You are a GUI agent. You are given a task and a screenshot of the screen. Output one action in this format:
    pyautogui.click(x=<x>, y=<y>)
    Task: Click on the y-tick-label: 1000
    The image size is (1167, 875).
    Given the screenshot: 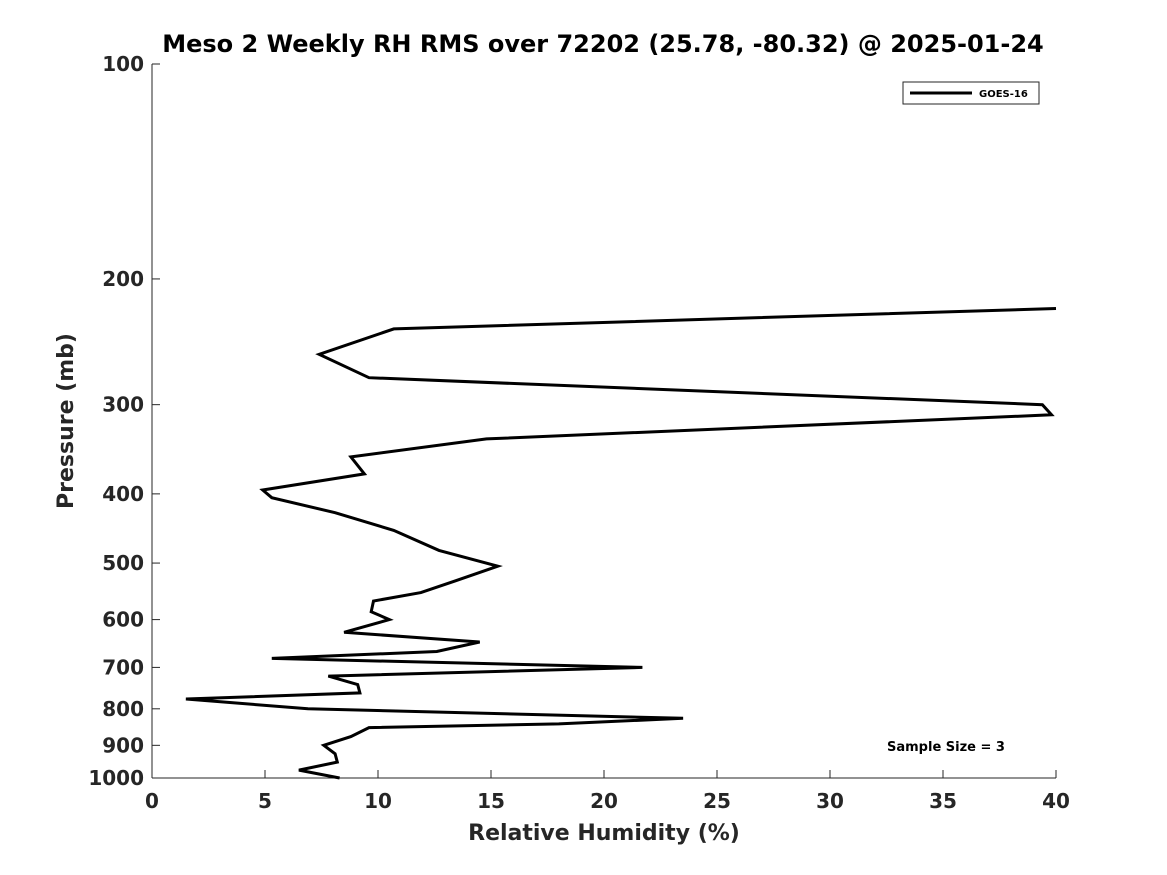 What is the action you would take?
    pyautogui.click(x=116, y=778)
    